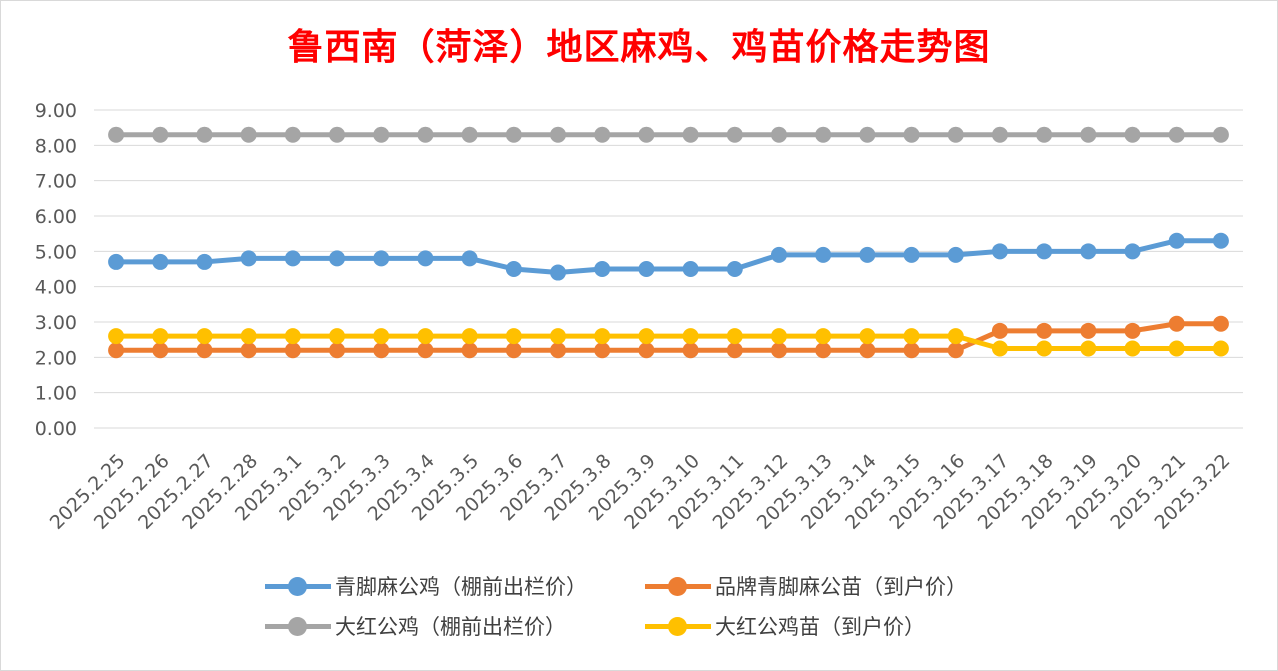  I want to click on legend-label-0: 青脚麻公鸡（棚前出栏价）, so click(461, 587).